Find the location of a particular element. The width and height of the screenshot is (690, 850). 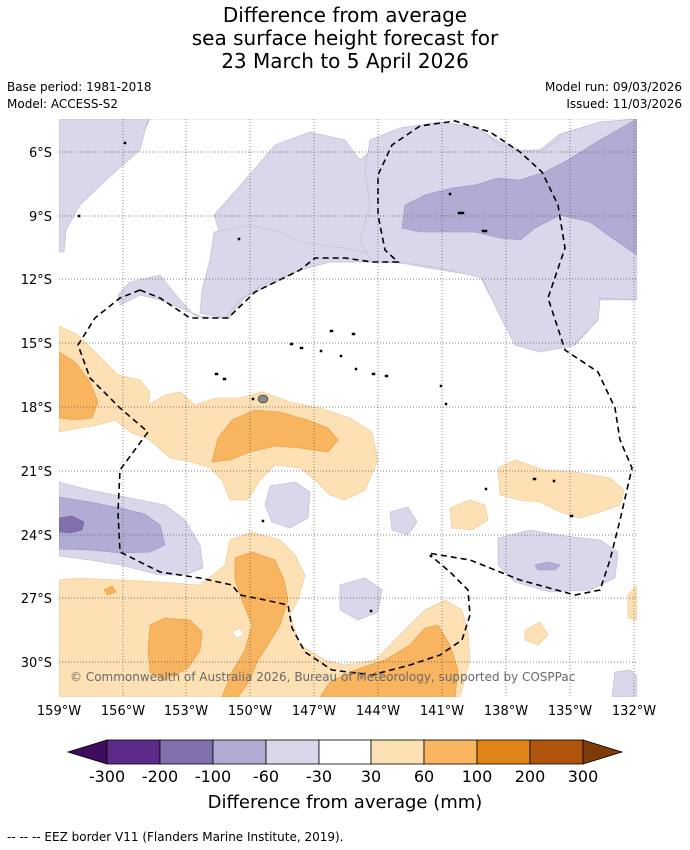

title-line-3: 23 March to 5 April 2026 is located at coordinates (345, 61).